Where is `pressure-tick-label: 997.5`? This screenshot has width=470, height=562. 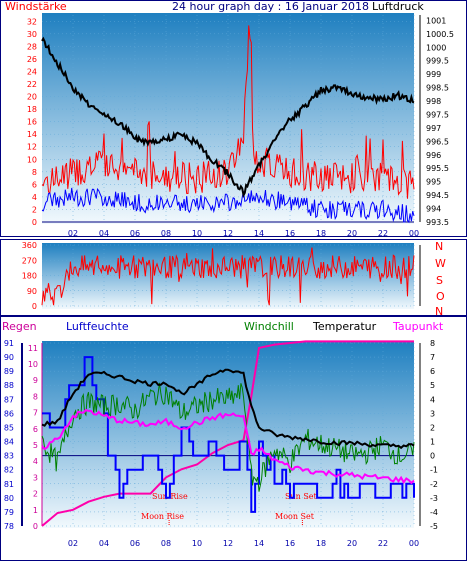 pressure-tick-label: 997.5 is located at coordinates (437, 114).